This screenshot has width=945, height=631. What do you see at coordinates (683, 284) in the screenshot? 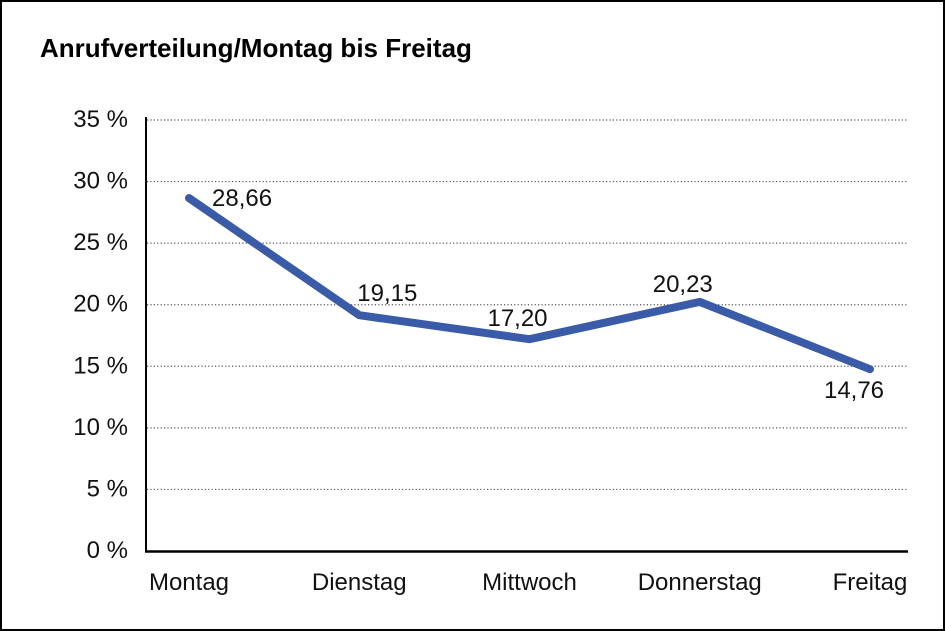
I see `data-value-label: 20,23` at bounding box center [683, 284].